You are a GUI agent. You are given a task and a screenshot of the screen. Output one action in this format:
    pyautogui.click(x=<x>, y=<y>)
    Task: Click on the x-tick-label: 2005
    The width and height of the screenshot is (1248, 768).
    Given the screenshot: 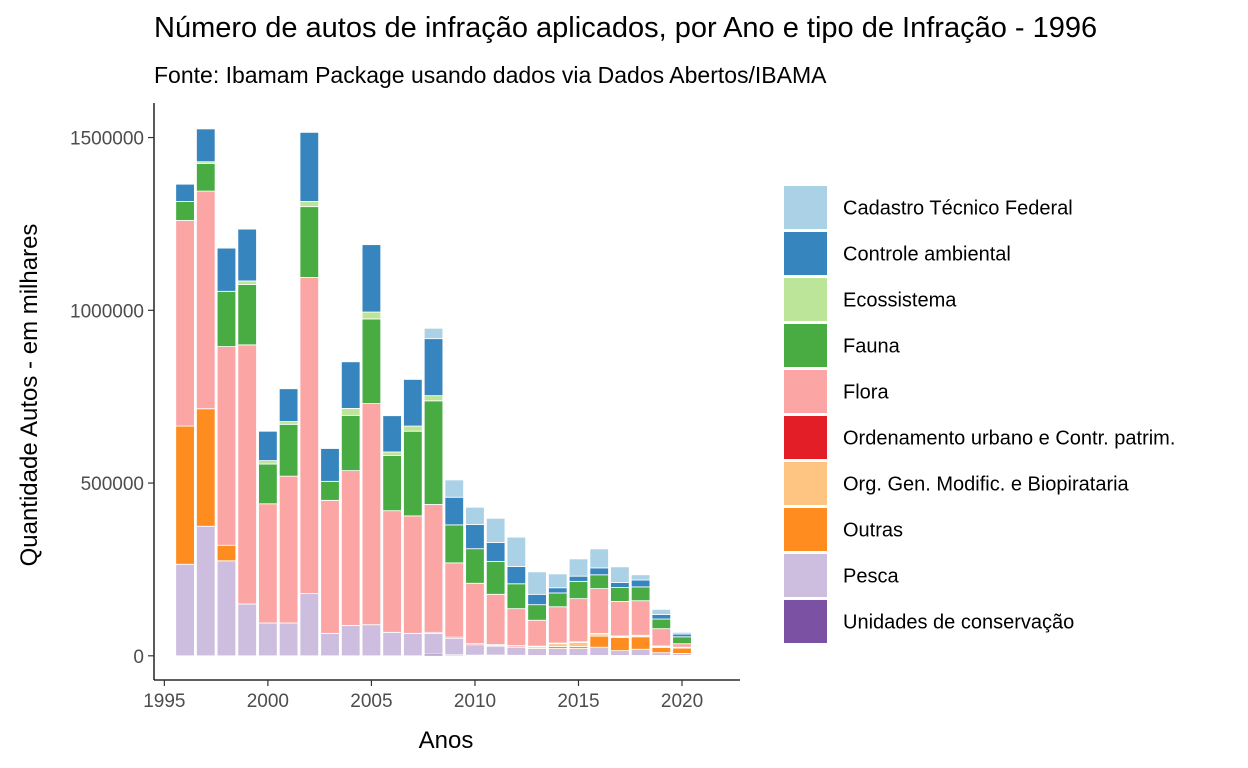 What is the action you would take?
    pyautogui.click(x=371, y=701)
    